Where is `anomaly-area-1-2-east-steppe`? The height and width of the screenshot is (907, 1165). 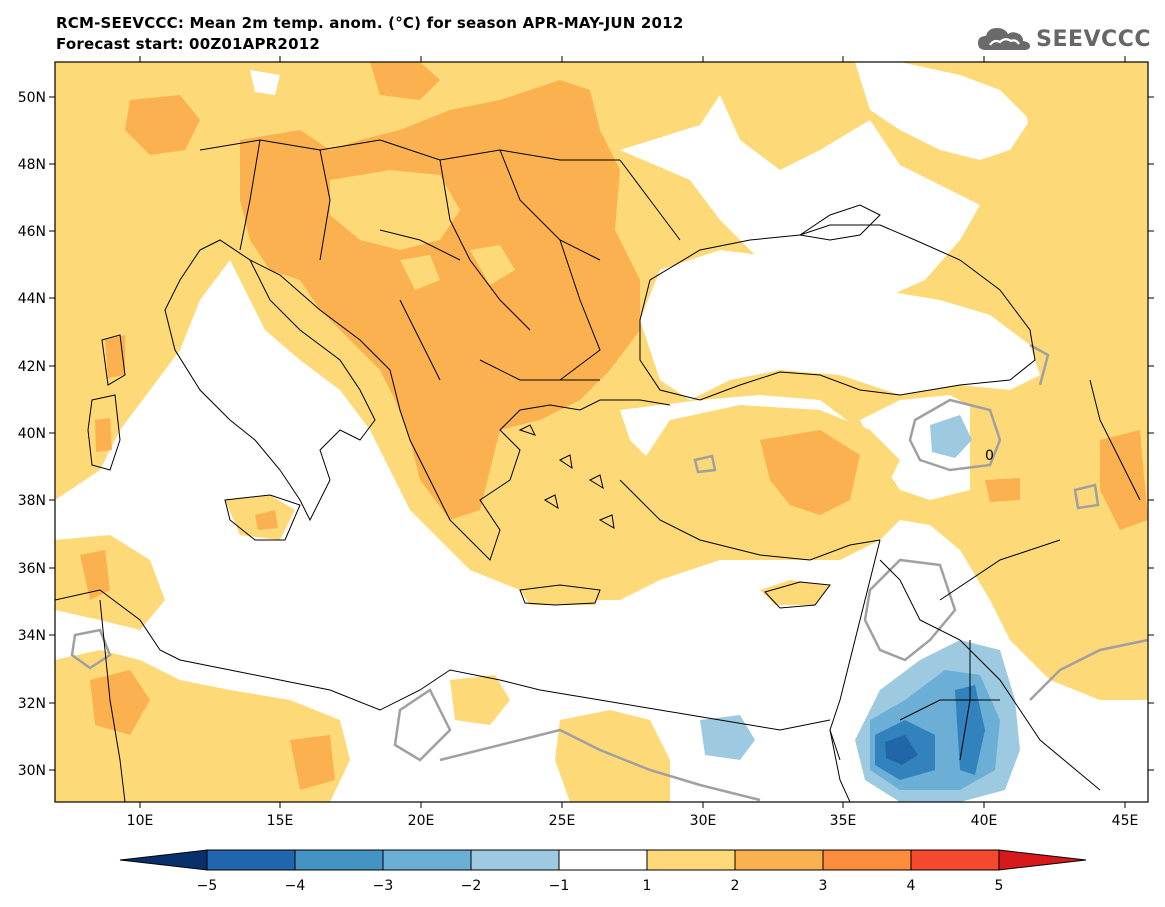
anomaly-area-1-2-east-steppe is located at coordinates (1075, 187).